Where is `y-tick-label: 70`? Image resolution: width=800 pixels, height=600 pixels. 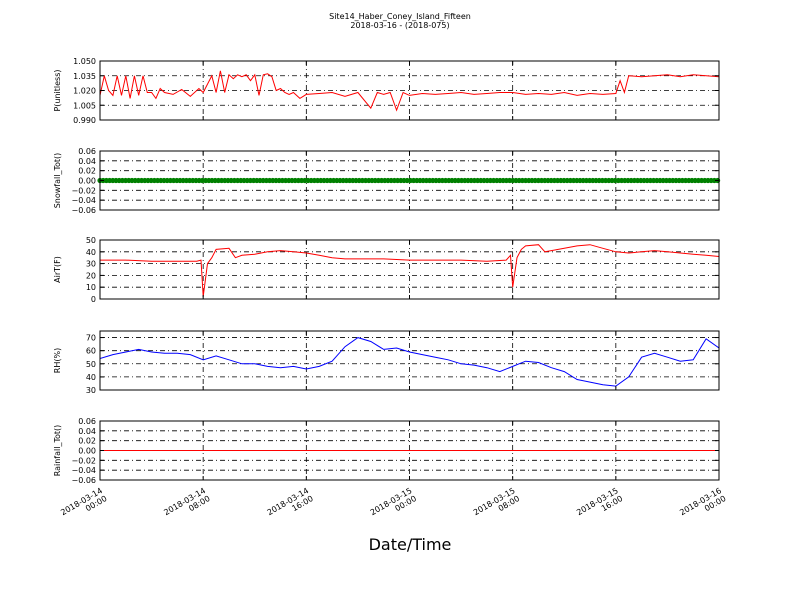 y-tick-label: 70 is located at coordinates (91, 338).